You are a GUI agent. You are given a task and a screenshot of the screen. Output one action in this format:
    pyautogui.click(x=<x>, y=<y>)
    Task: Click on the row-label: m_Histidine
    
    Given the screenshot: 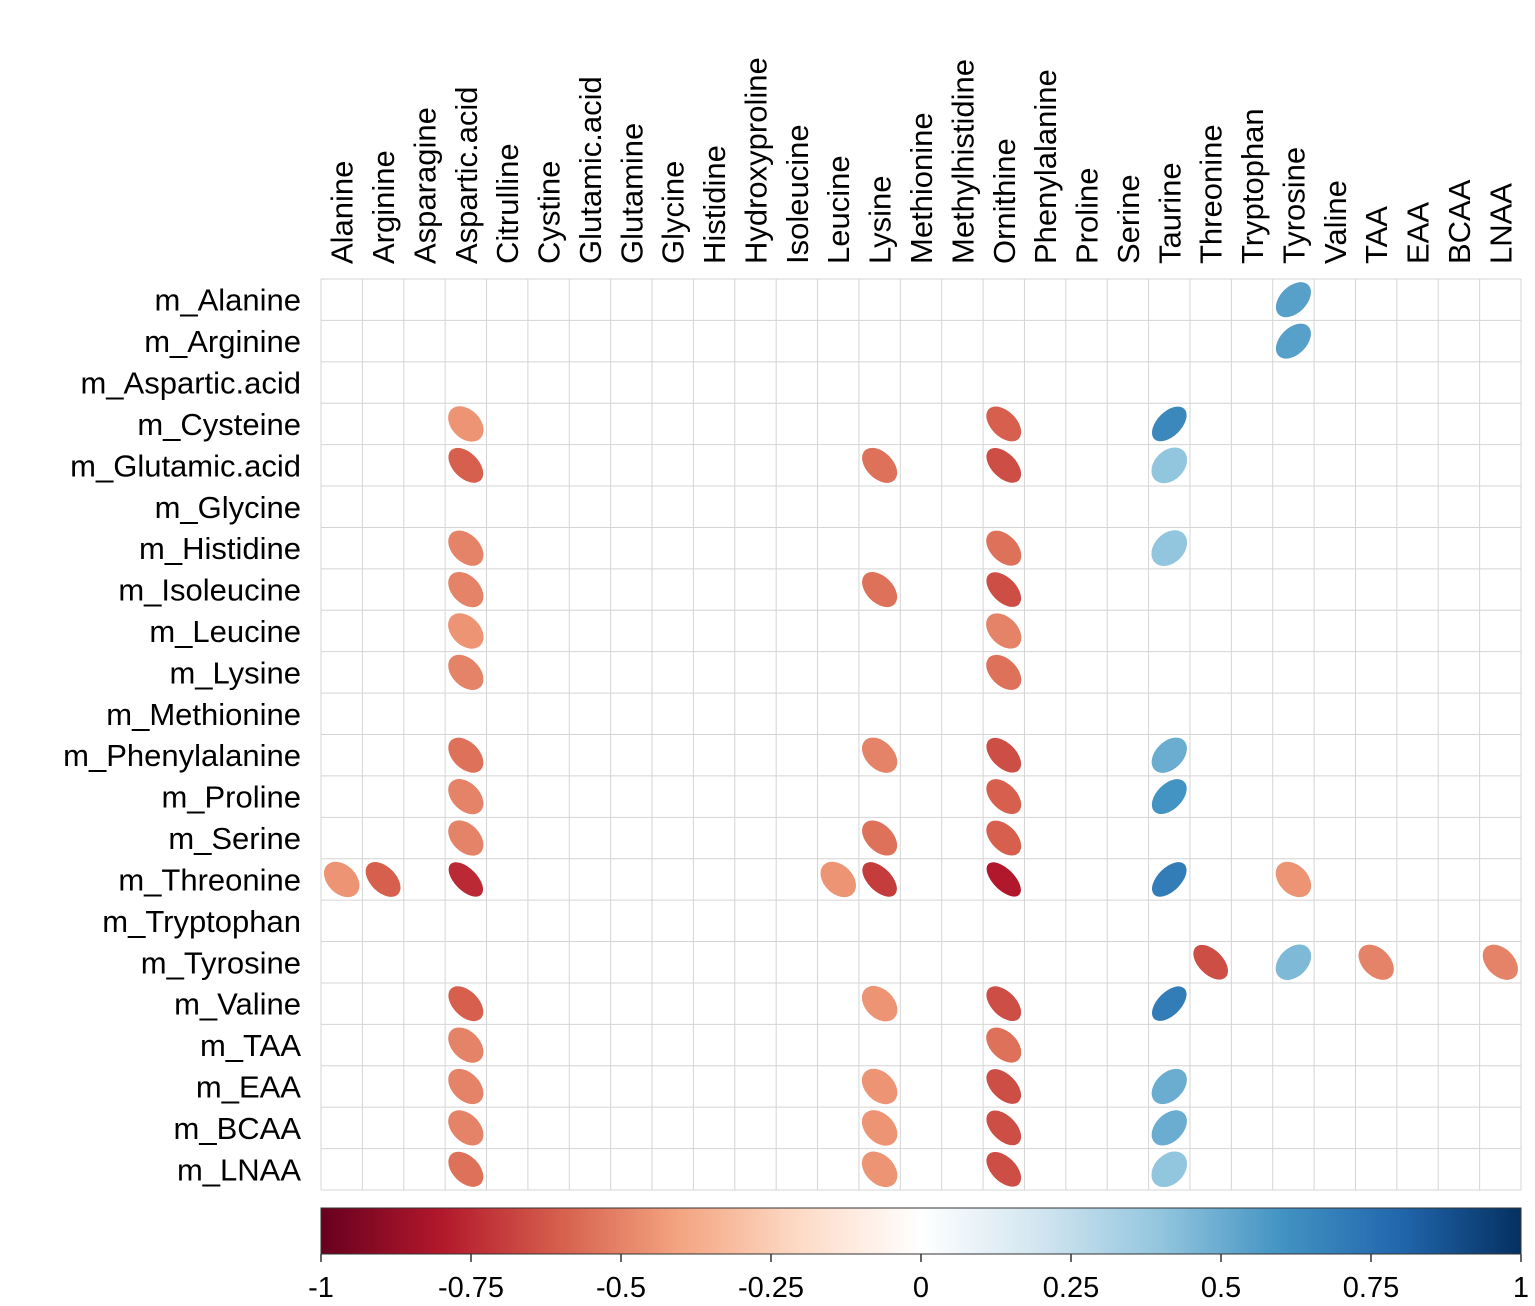 What is the action you would take?
    pyautogui.click(x=220, y=548)
    